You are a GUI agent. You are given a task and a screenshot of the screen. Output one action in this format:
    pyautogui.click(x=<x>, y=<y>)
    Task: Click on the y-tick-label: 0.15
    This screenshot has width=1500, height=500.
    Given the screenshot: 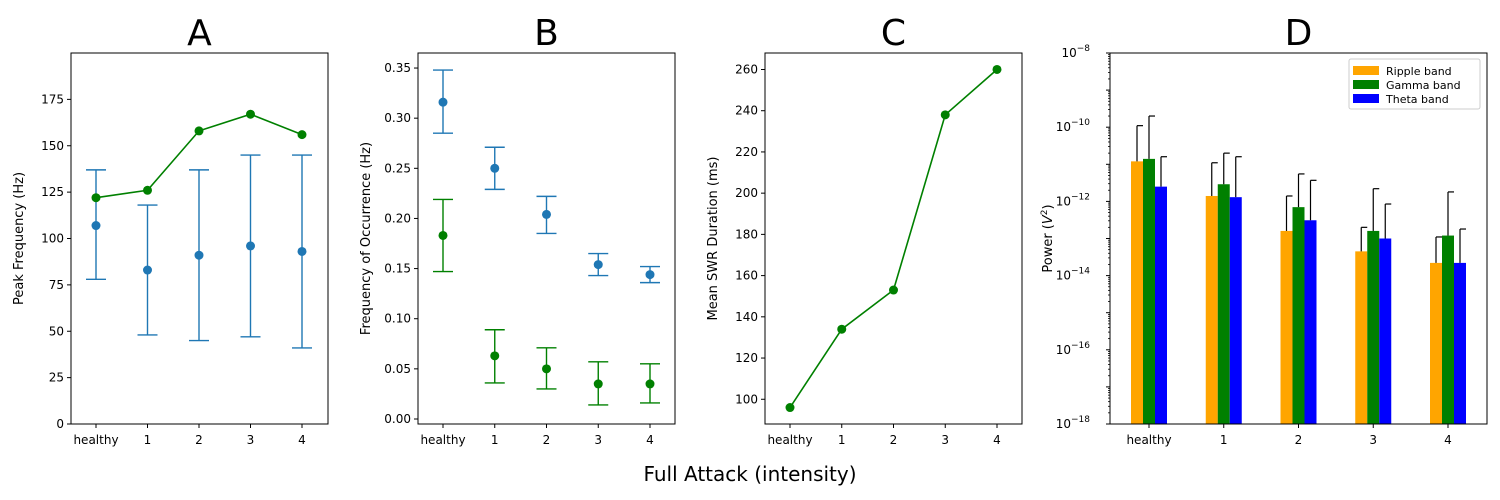 What is the action you would take?
    pyautogui.click(x=397, y=269)
    